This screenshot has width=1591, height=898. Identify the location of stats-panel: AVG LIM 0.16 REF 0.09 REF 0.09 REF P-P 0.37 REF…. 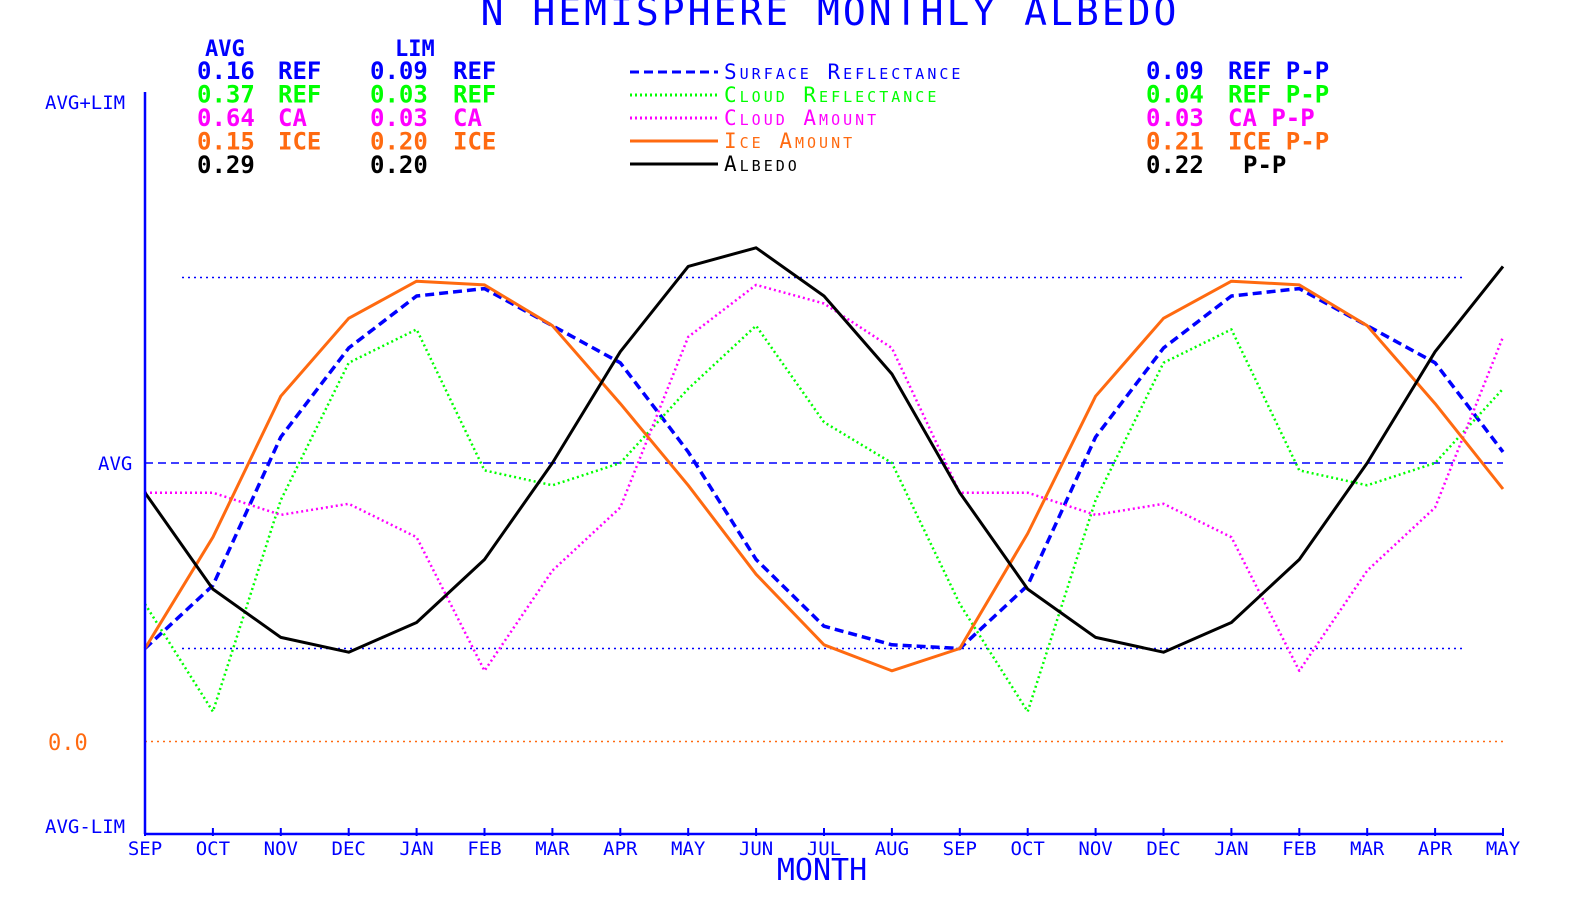
(763, 108).